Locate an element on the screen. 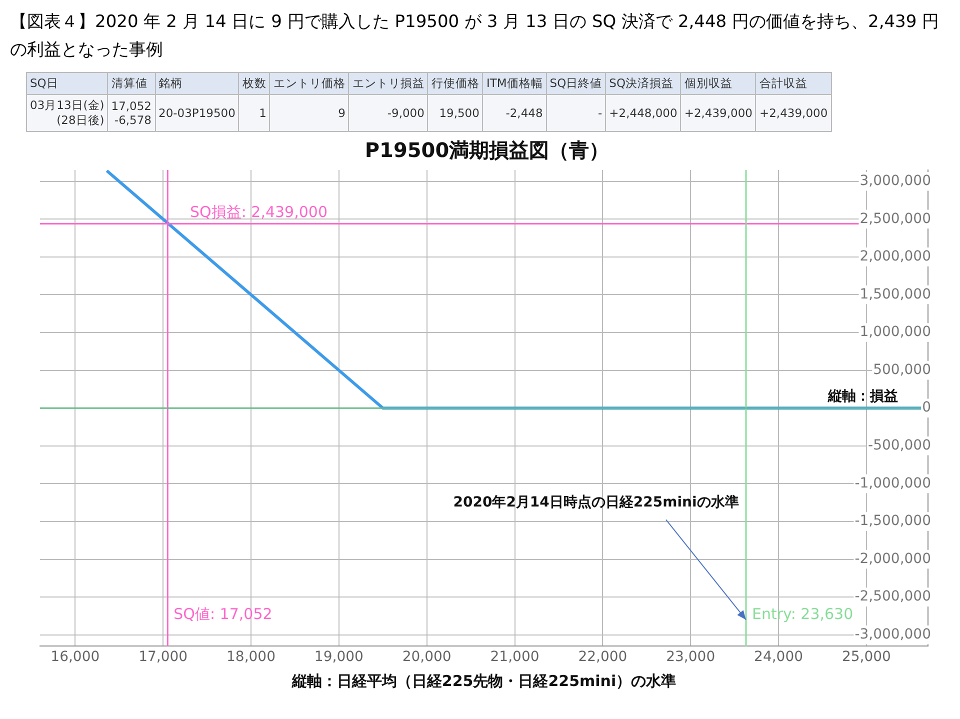 This screenshot has height=719, width=960. category-label: エントリ損益 is located at coordinates (388, 83).